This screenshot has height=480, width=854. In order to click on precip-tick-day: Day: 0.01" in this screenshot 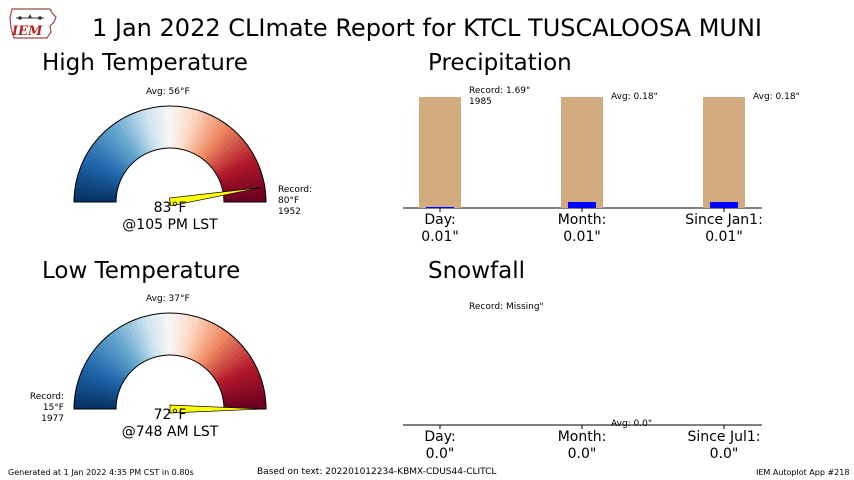, I will do `click(440, 229)`.